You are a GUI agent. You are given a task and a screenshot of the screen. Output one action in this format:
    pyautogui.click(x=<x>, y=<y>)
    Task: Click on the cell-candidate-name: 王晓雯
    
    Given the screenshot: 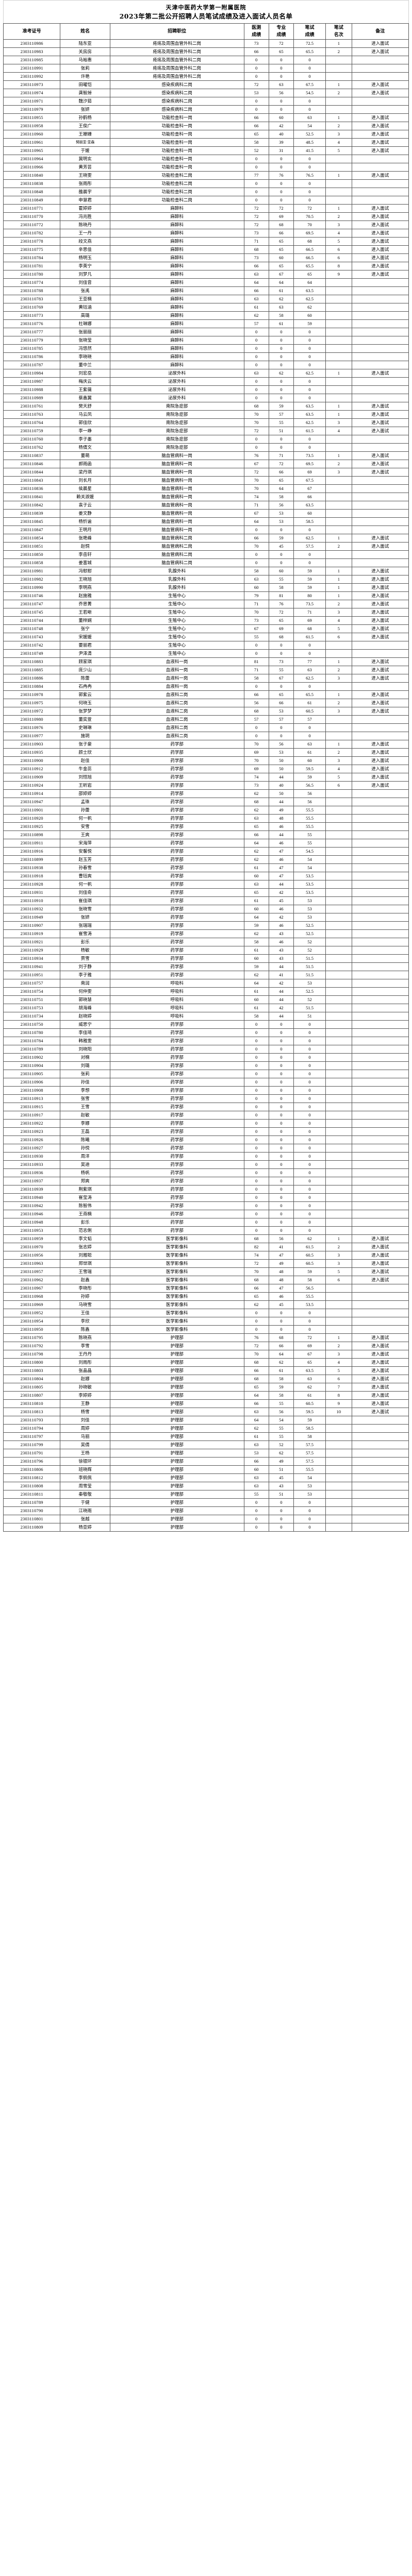 What is the action you would take?
    pyautogui.click(x=85, y=175)
    